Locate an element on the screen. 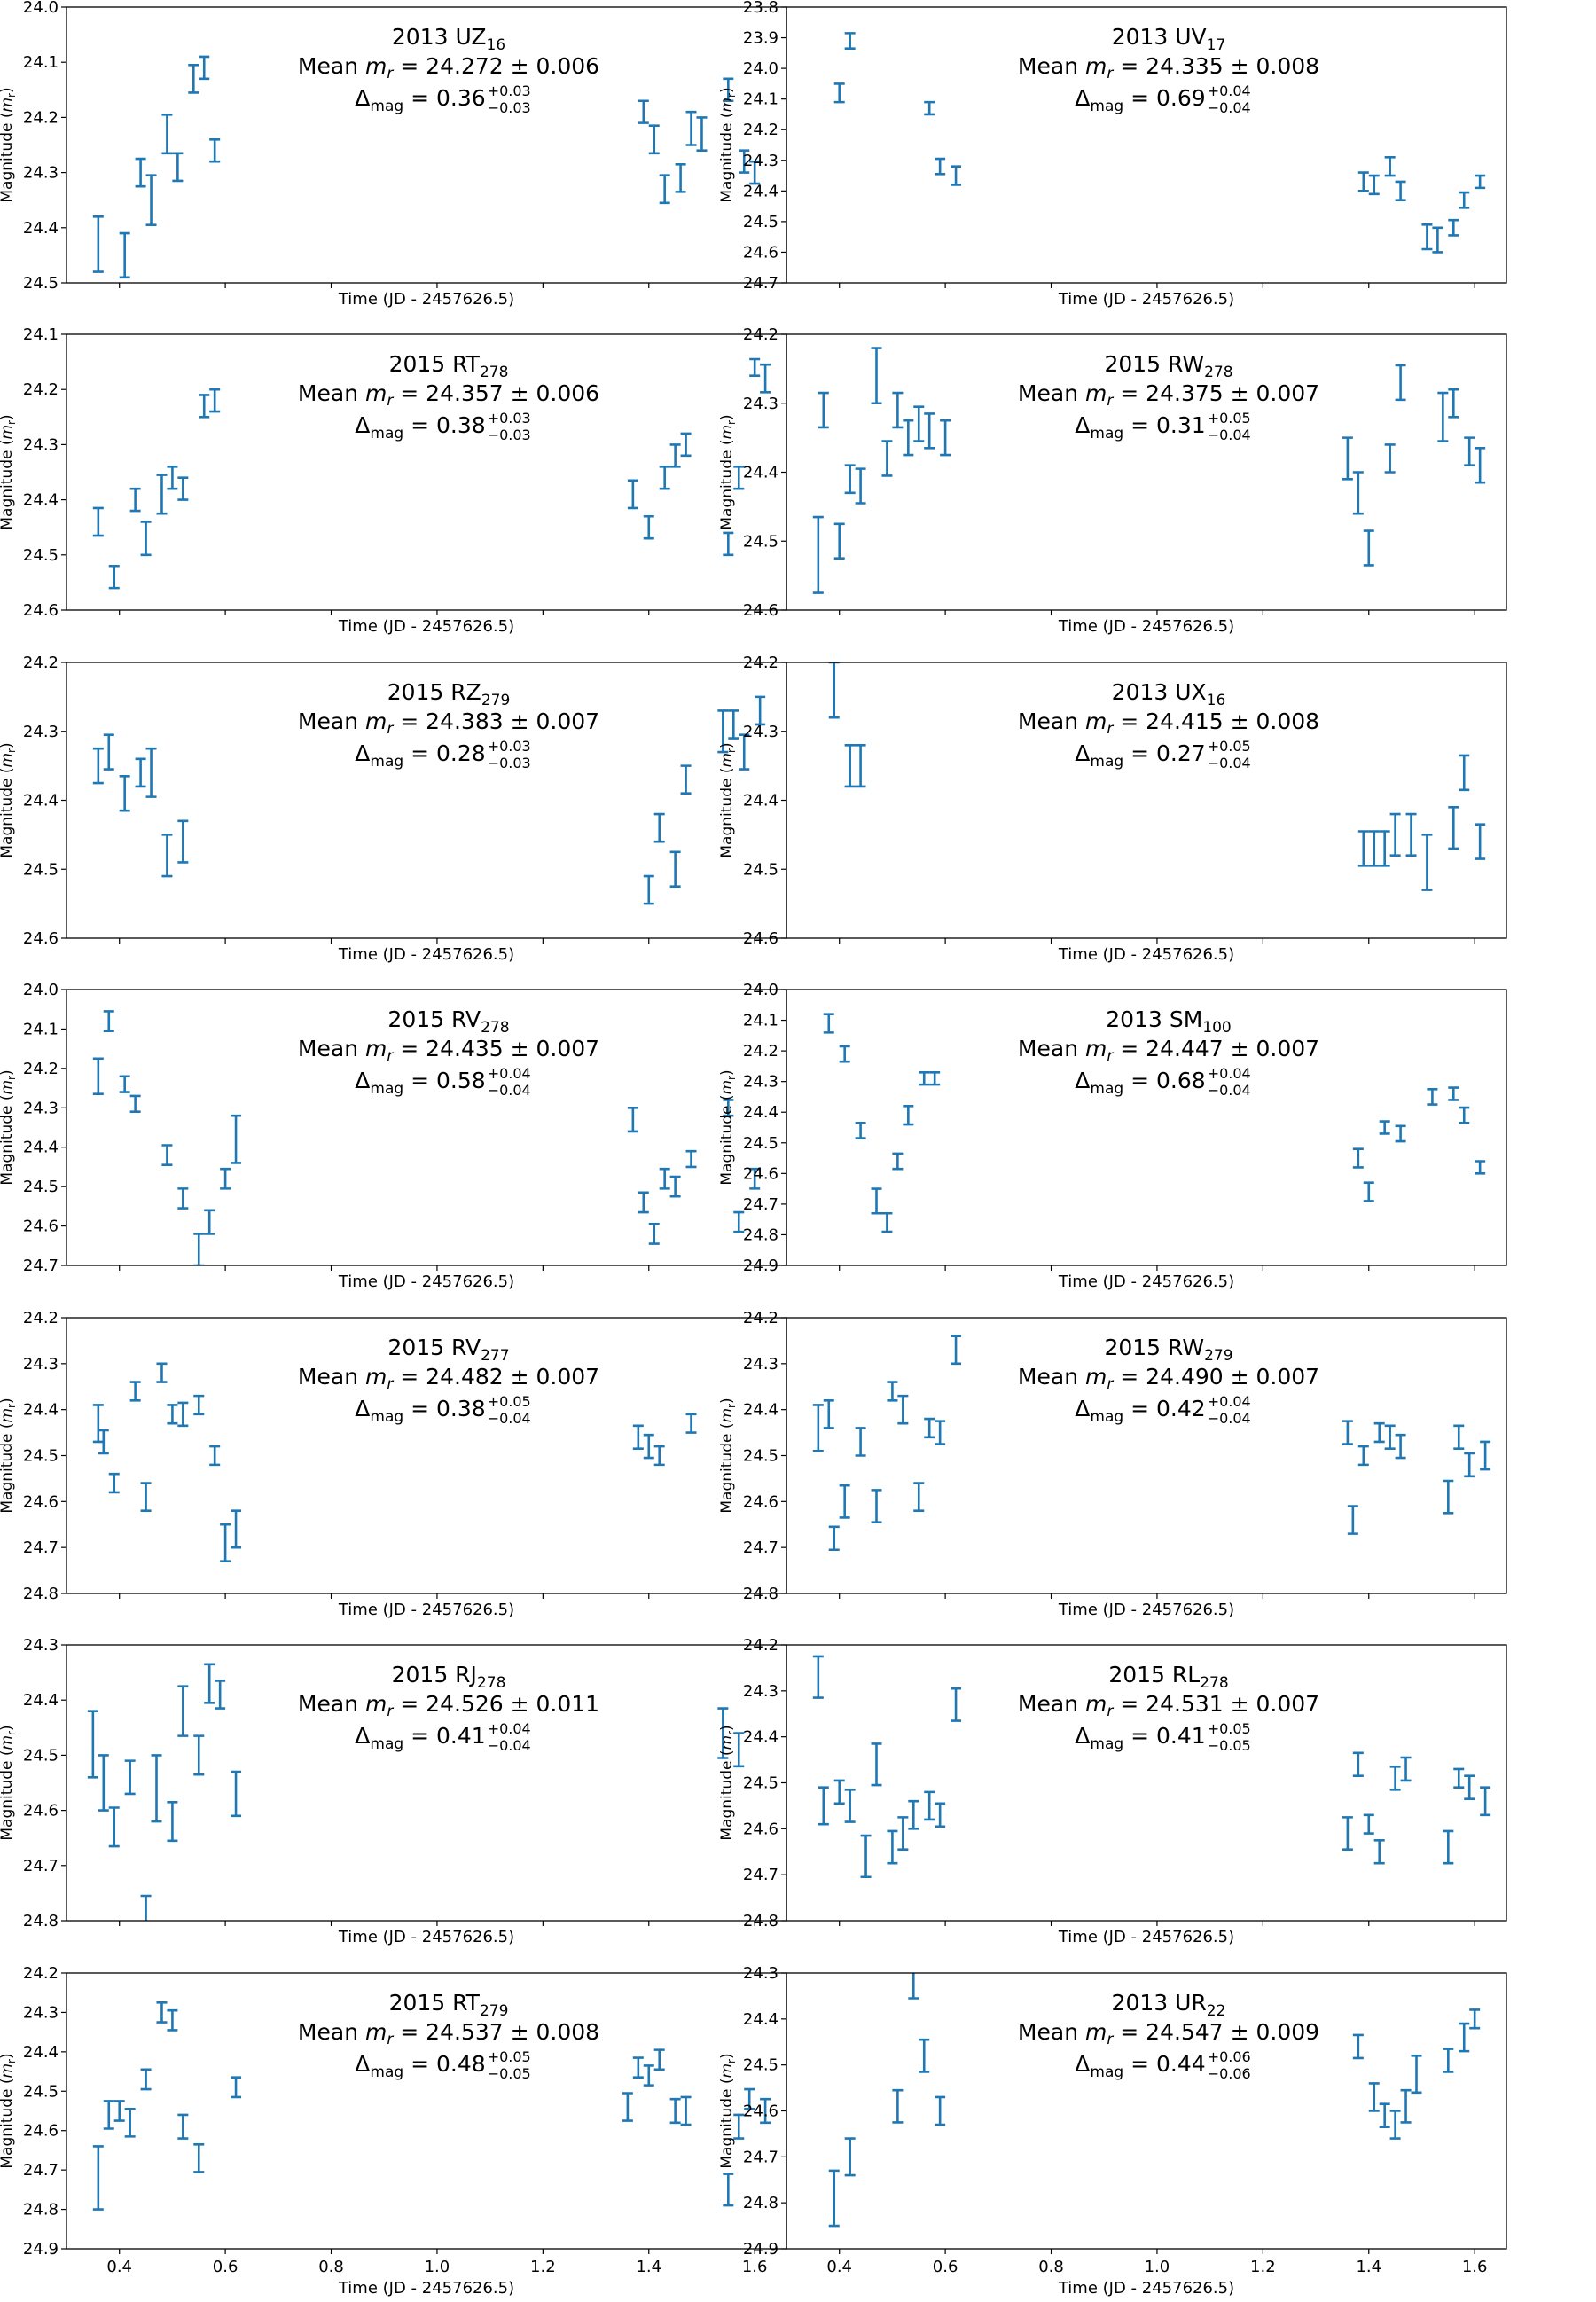  object-name-subscript: 100 is located at coordinates (1217, 1028).